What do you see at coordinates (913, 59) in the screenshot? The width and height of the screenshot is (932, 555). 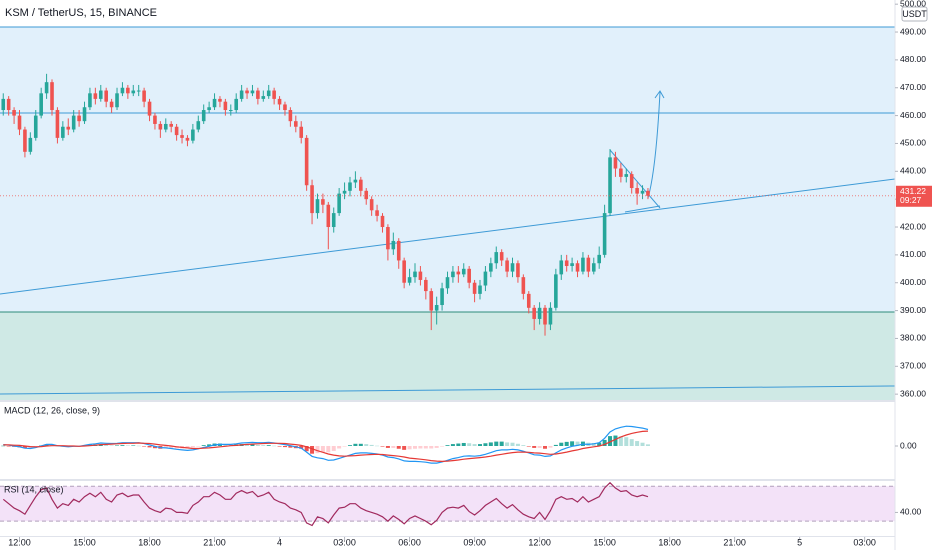 I see `y-tick-label: 480.00` at bounding box center [913, 59].